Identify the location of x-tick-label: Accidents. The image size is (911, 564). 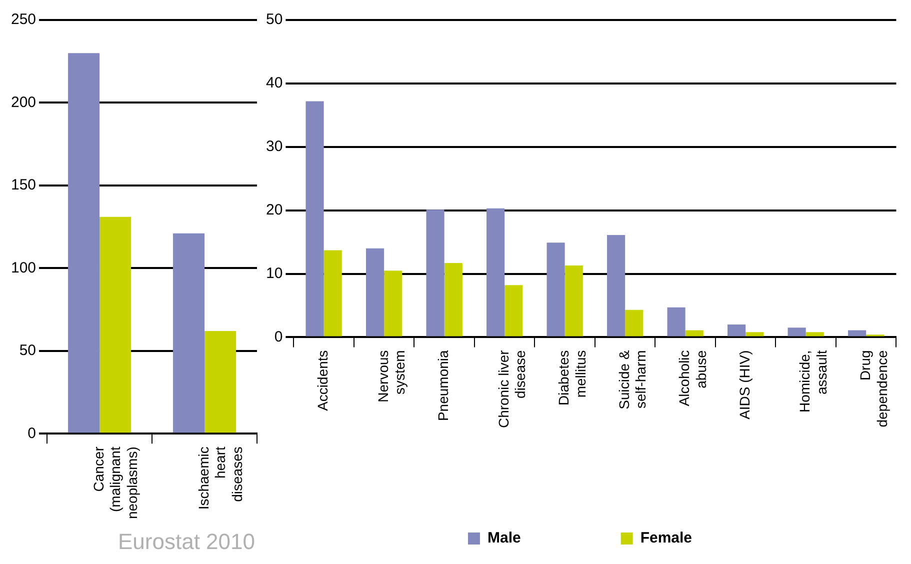
(322, 380).